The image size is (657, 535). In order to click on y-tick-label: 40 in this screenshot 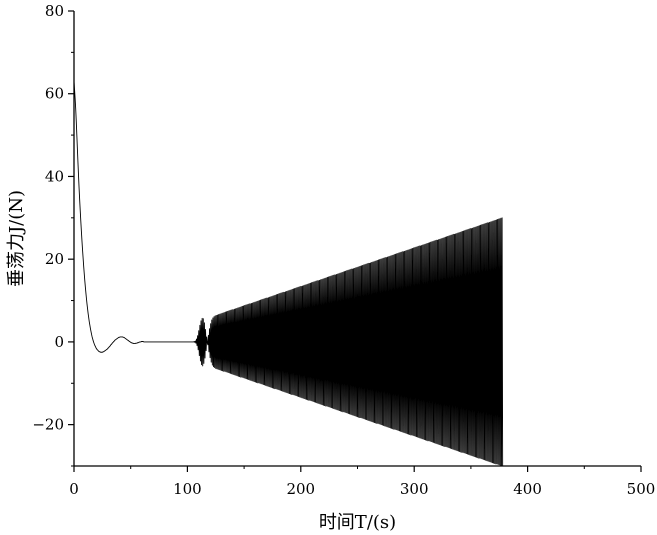, I will do `click(54, 176)`.